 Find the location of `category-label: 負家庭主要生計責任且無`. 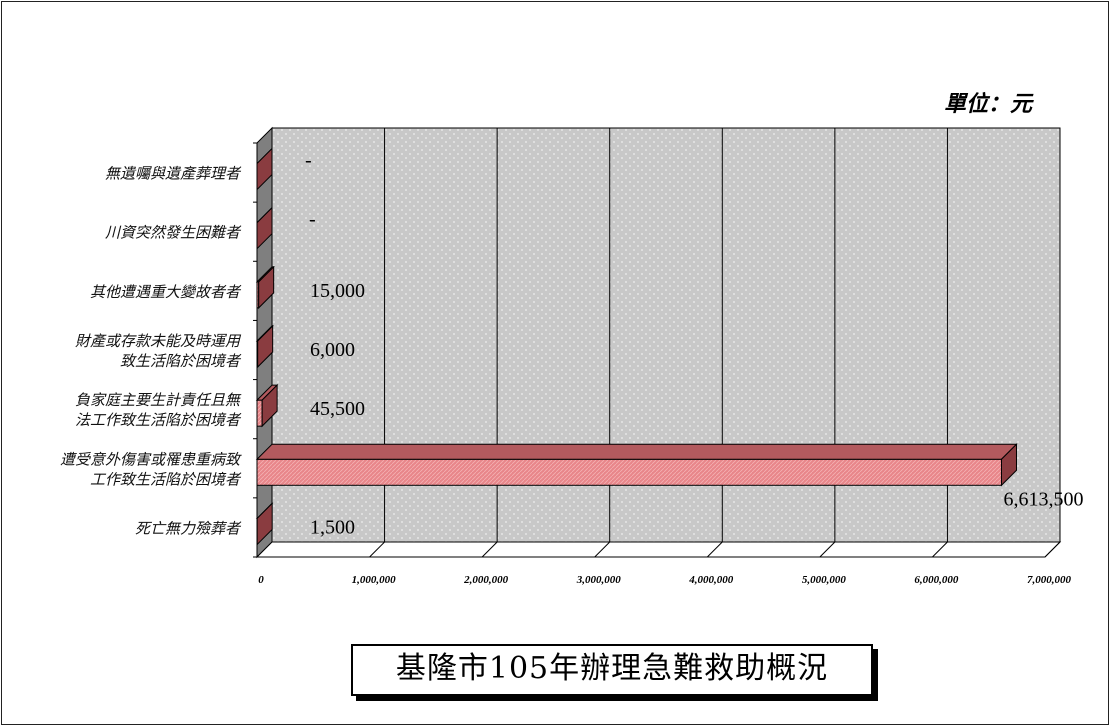

category-label: 負家庭主要生計責任且無 is located at coordinates (158, 400).